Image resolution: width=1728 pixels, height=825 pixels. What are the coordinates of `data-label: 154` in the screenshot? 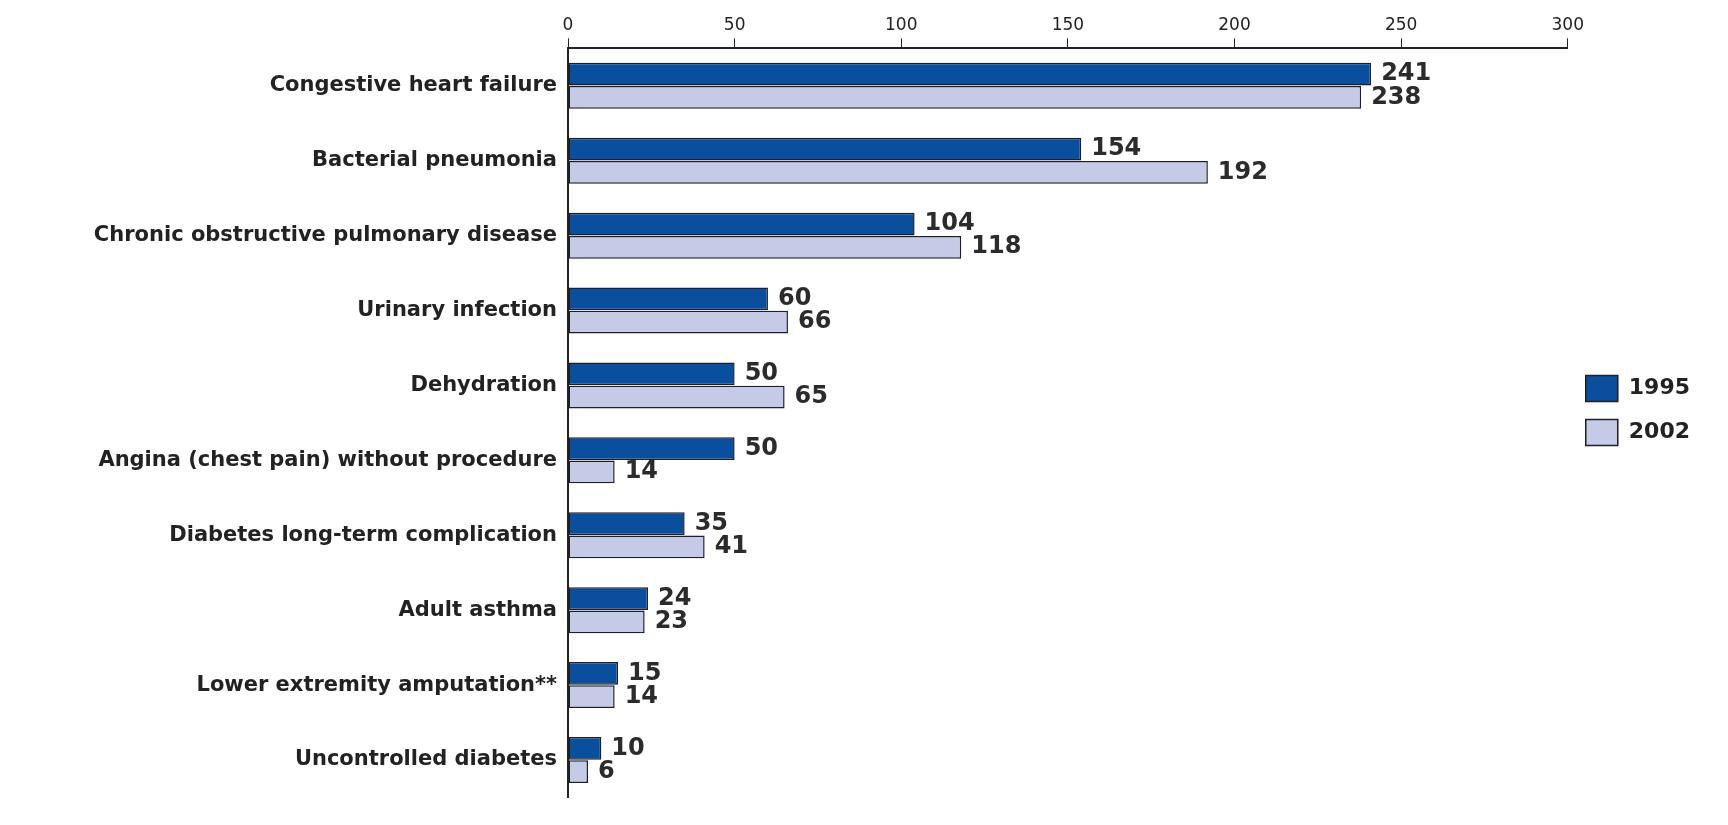 It's located at (1116, 147).